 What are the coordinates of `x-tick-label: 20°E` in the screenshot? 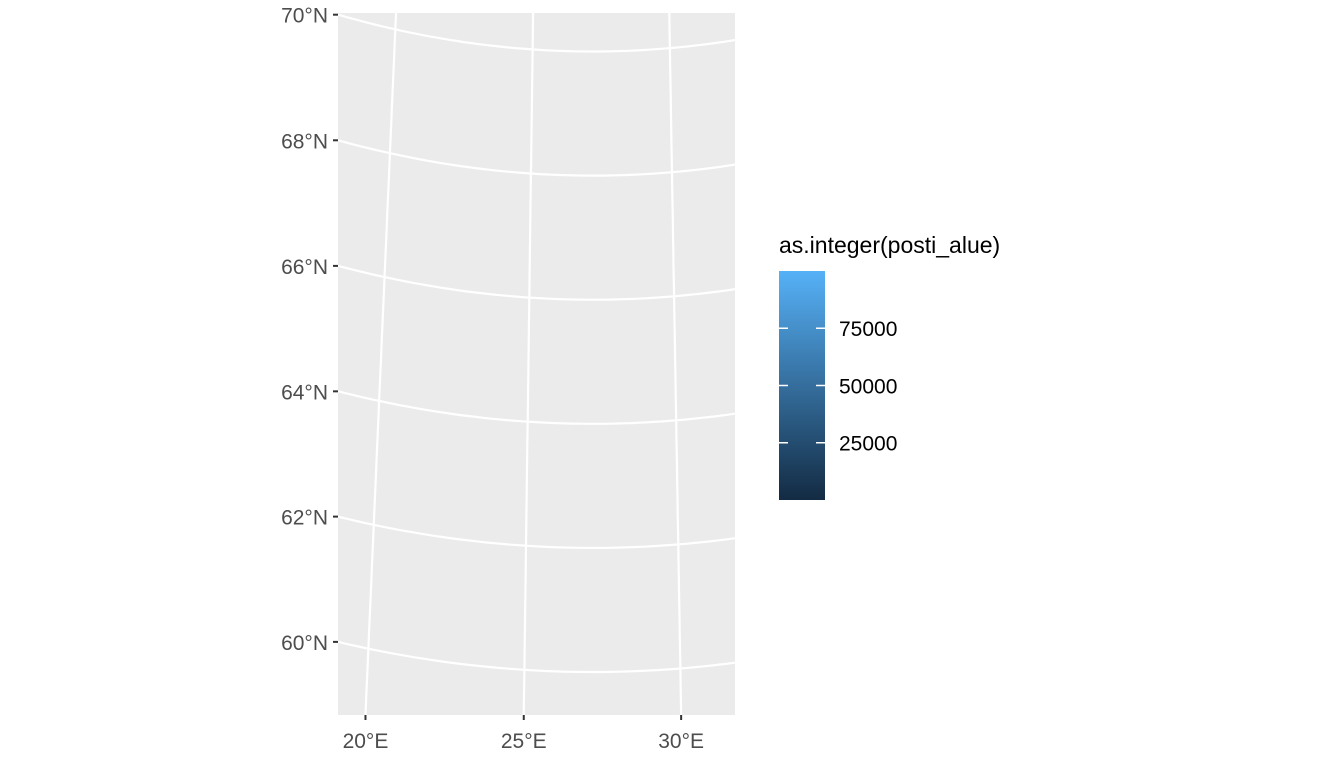 It's located at (366, 741).